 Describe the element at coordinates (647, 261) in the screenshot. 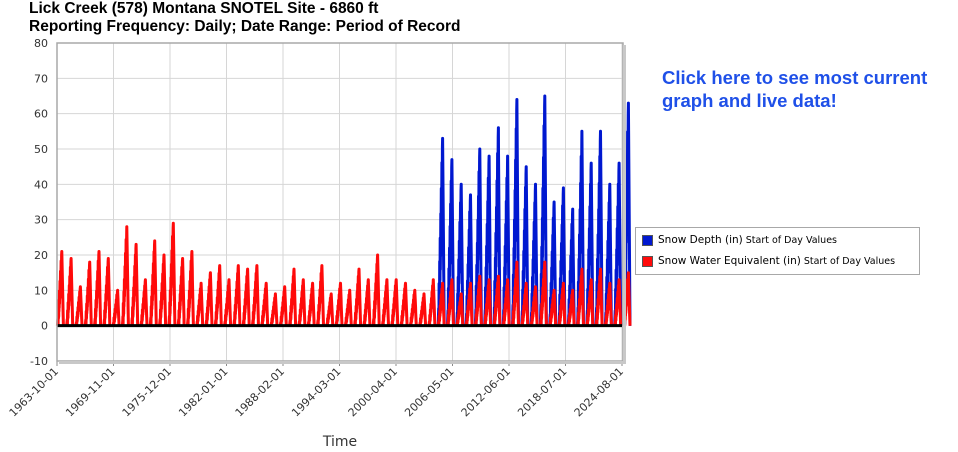

I see `swe-swatch` at that location.